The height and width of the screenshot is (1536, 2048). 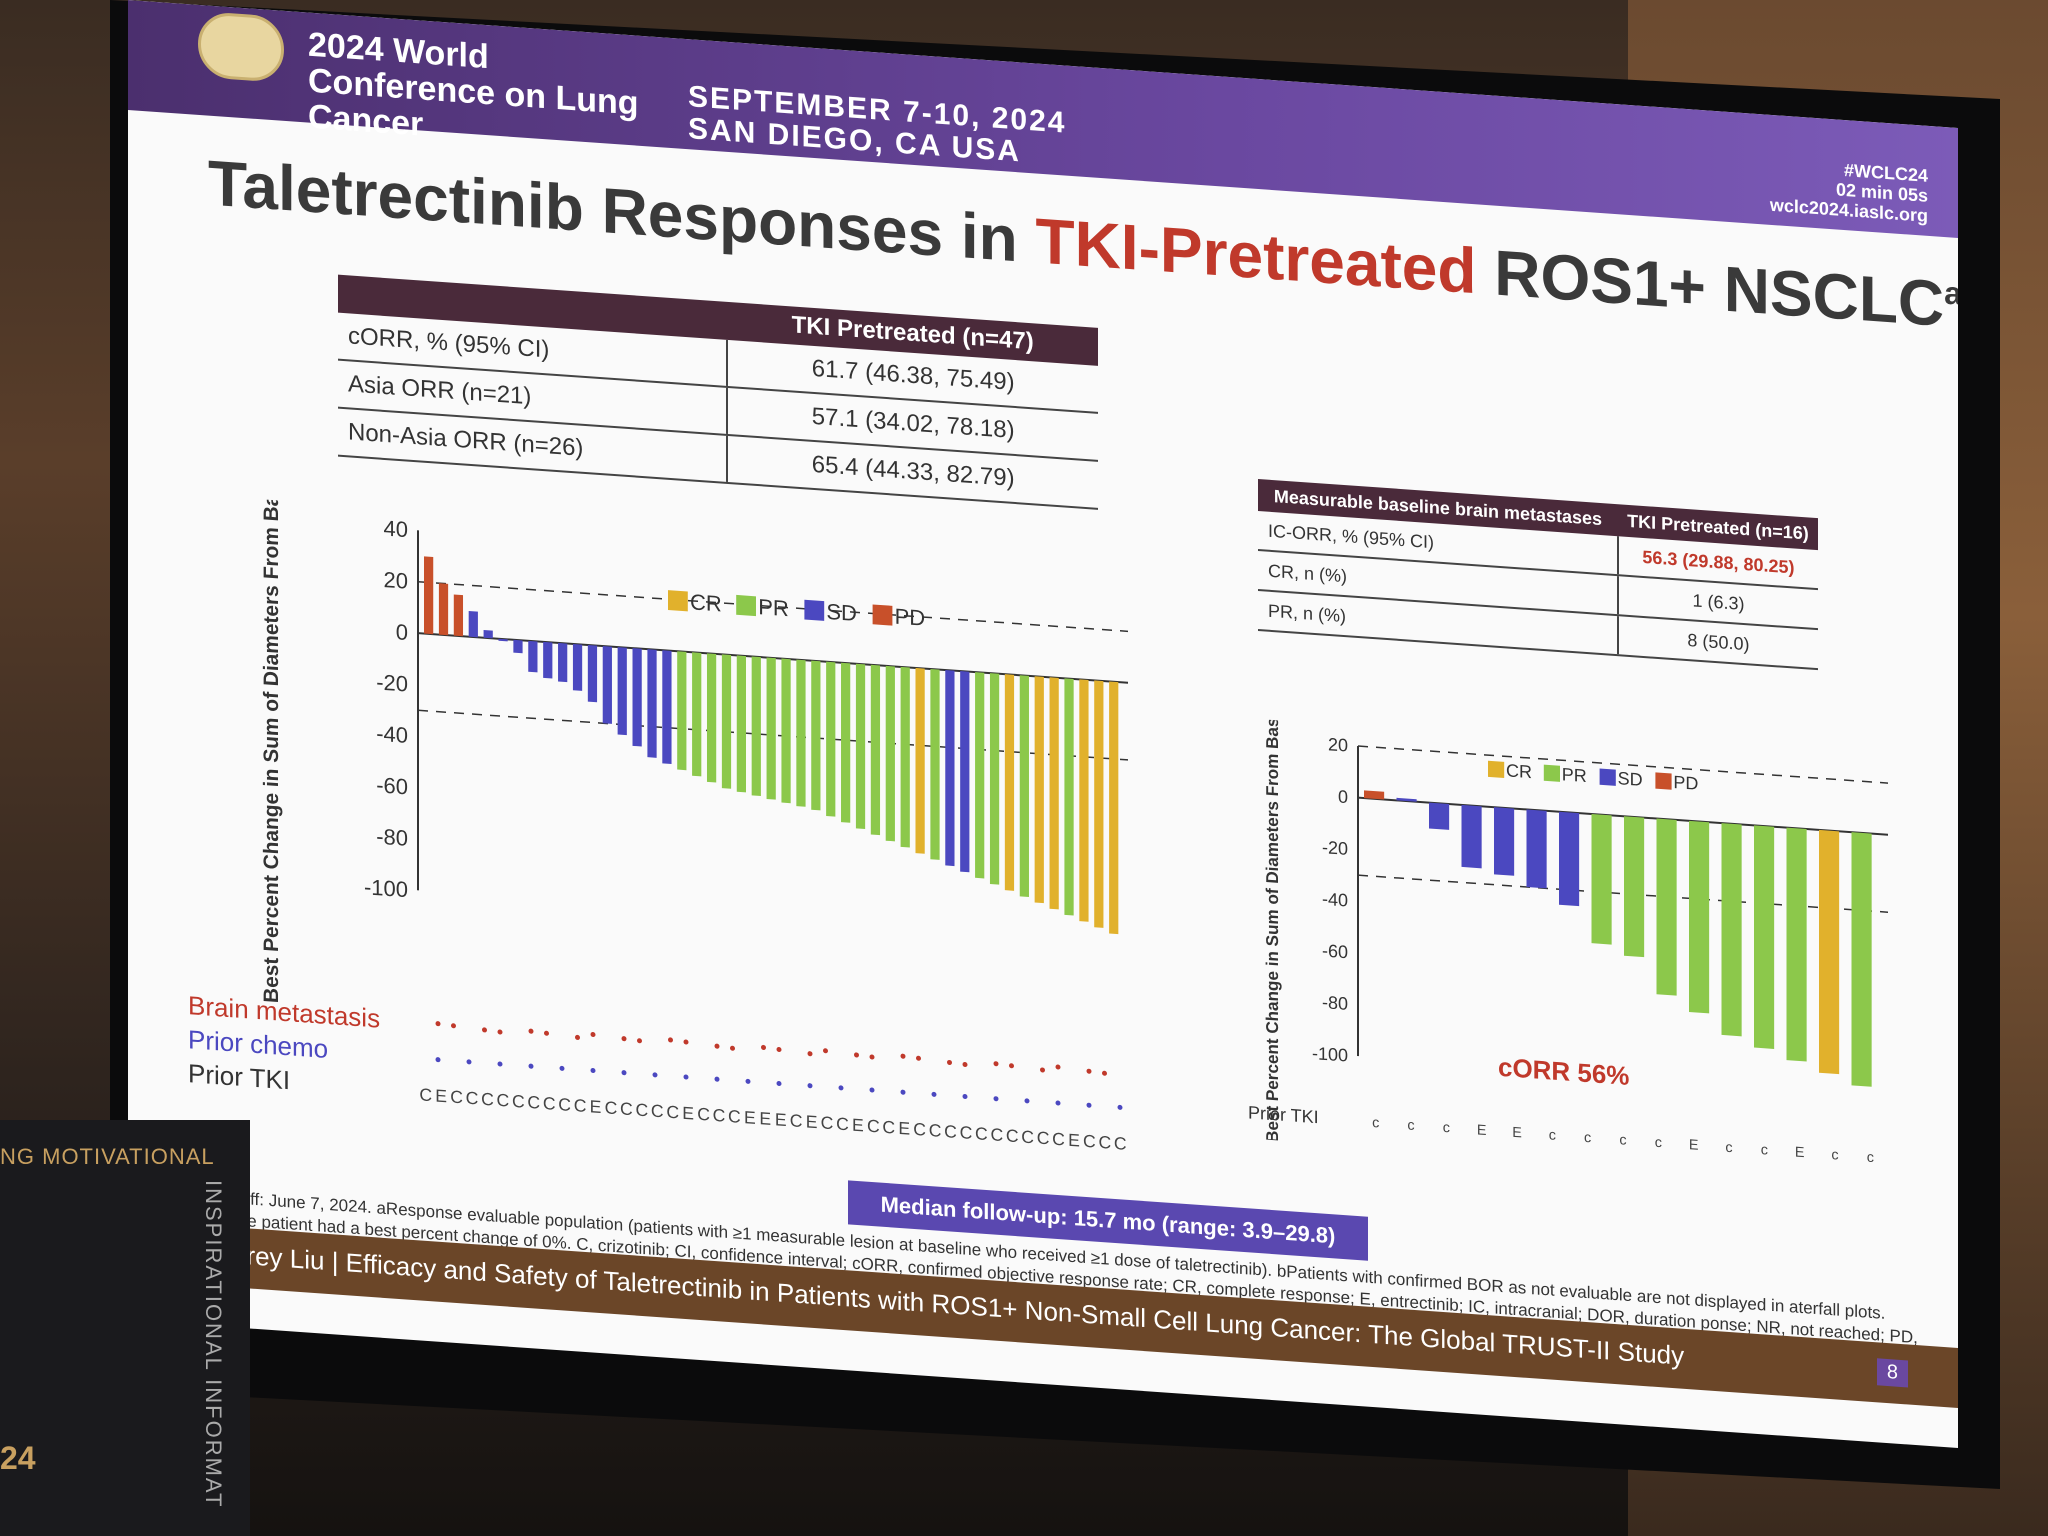 What do you see at coordinates (18, 1458) in the screenshot?
I see `podium-year: 24` at bounding box center [18, 1458].